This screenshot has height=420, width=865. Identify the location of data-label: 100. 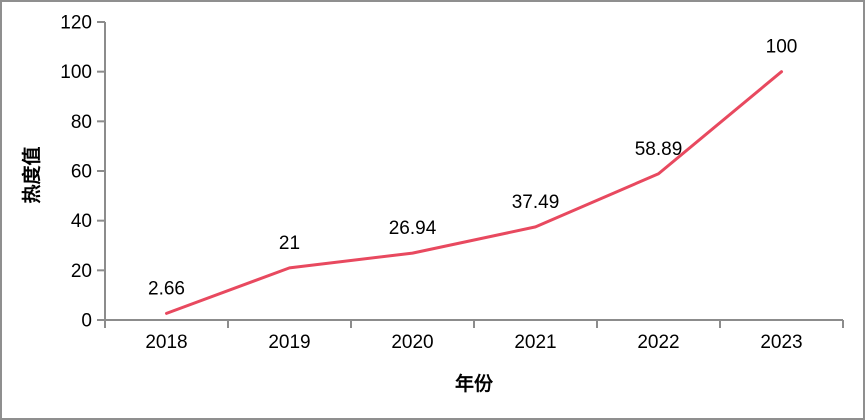
(782, 47).